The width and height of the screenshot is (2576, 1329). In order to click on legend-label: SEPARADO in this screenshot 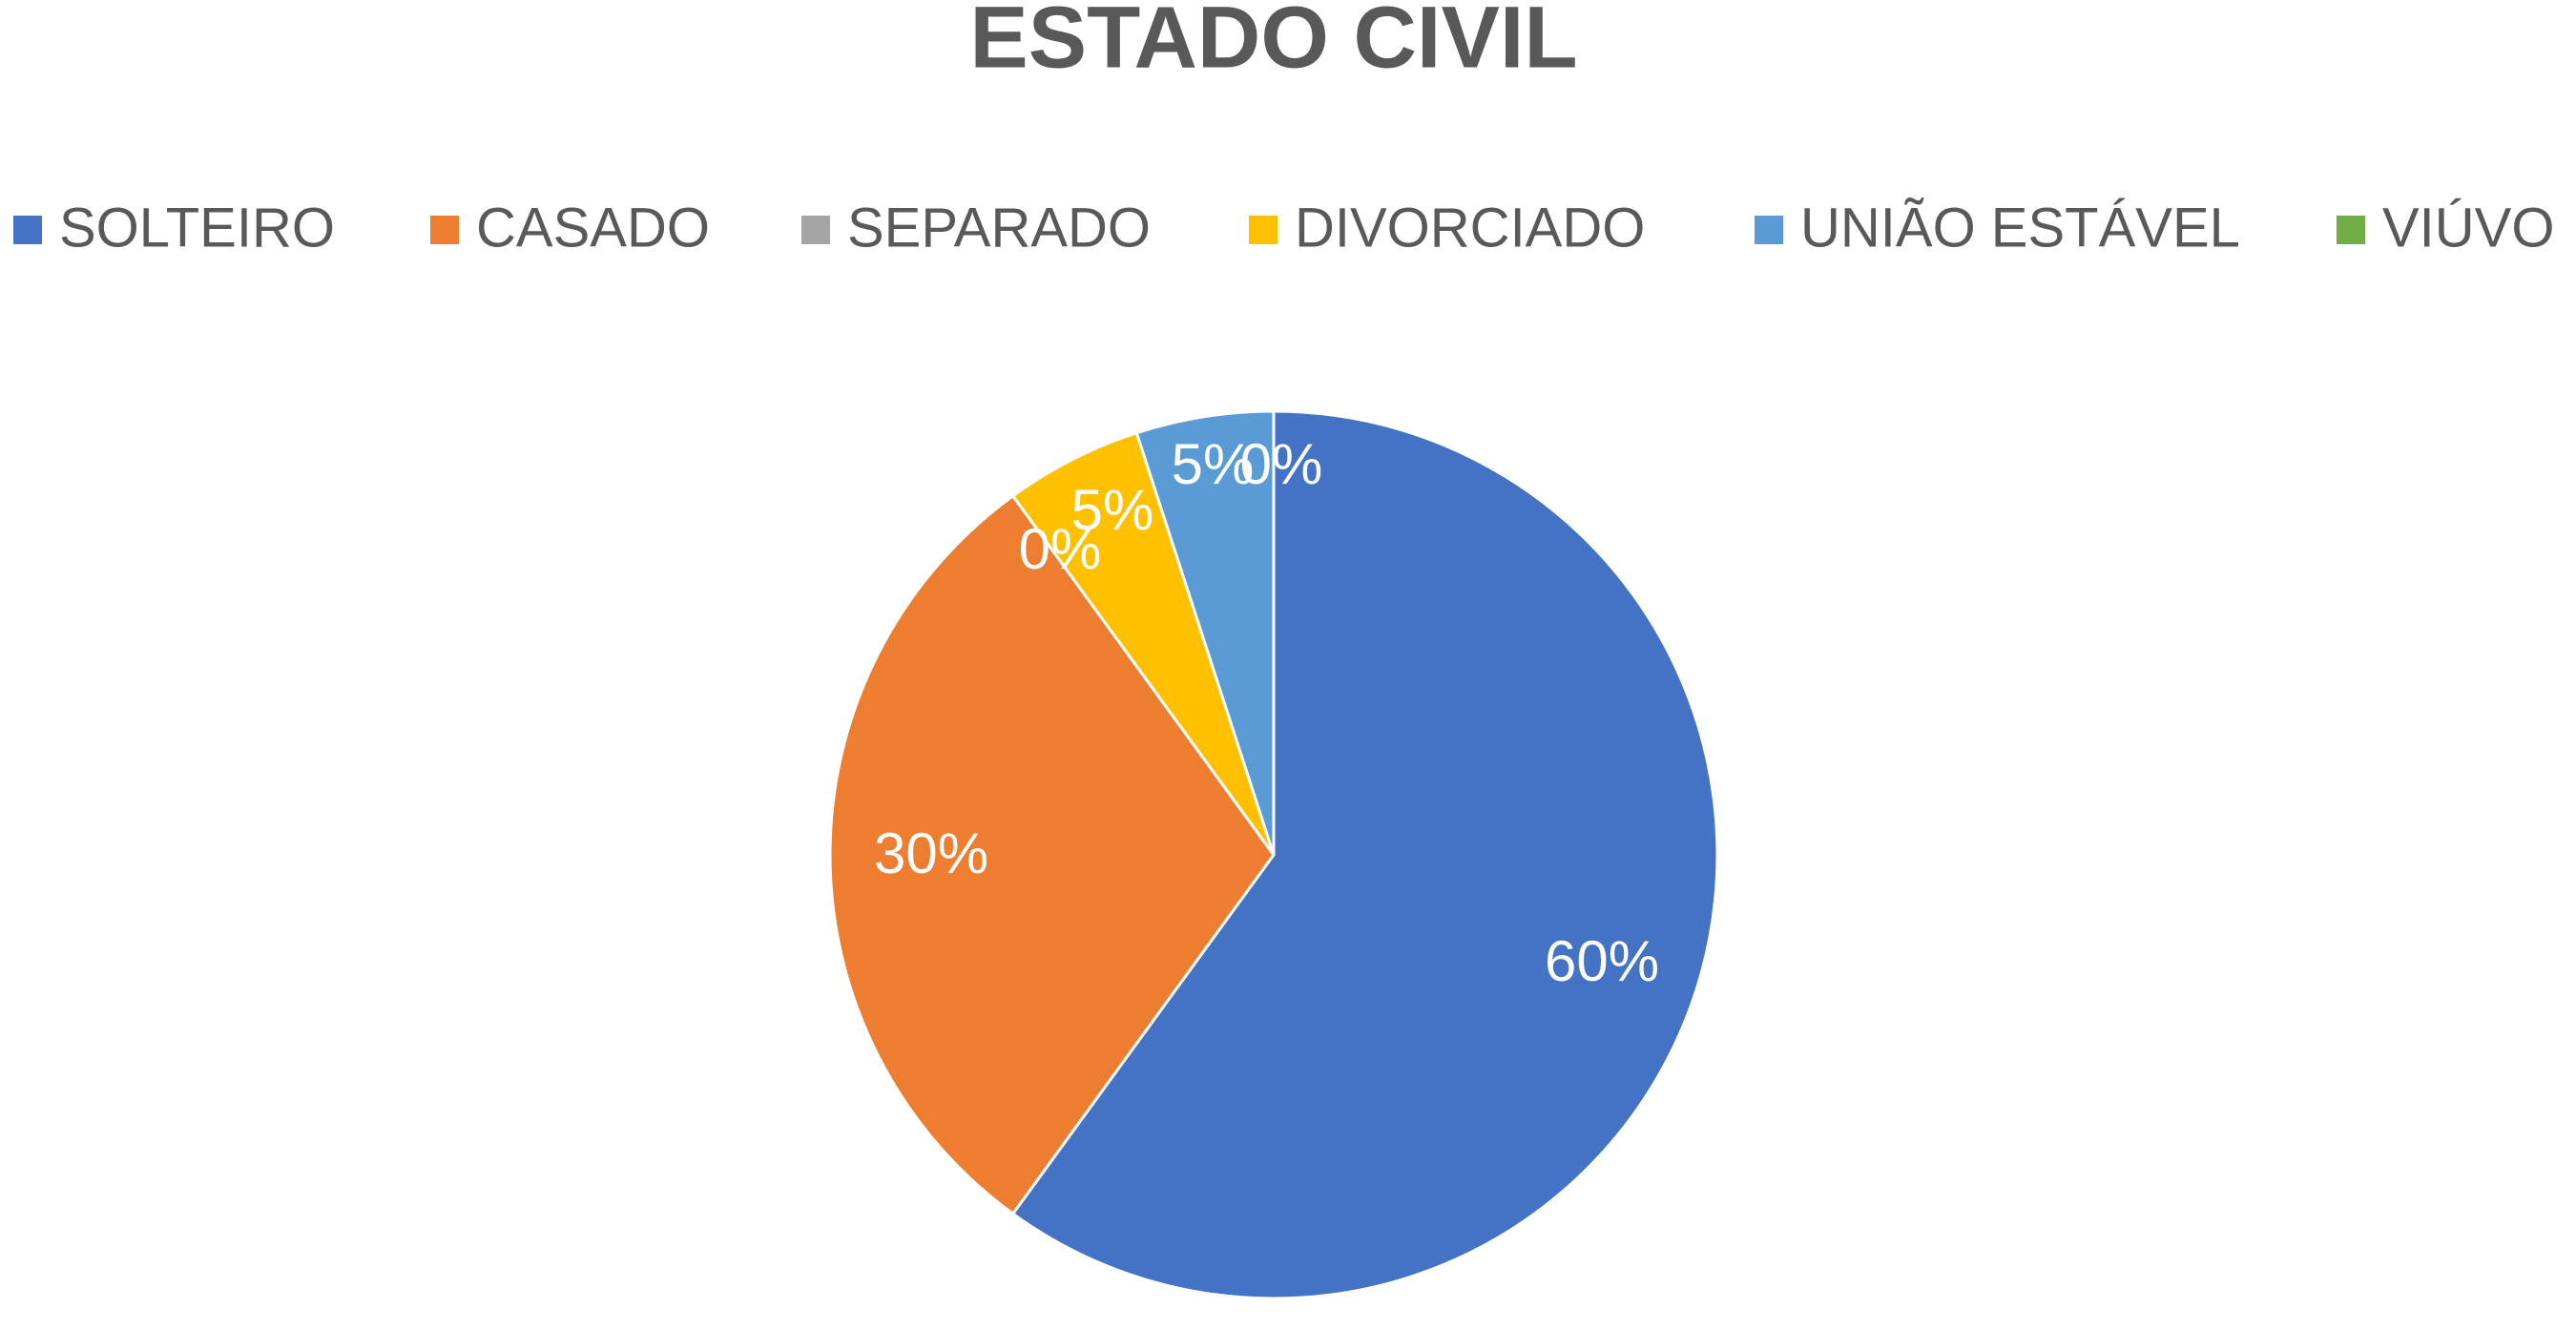, I will do `click(999, 228)`.